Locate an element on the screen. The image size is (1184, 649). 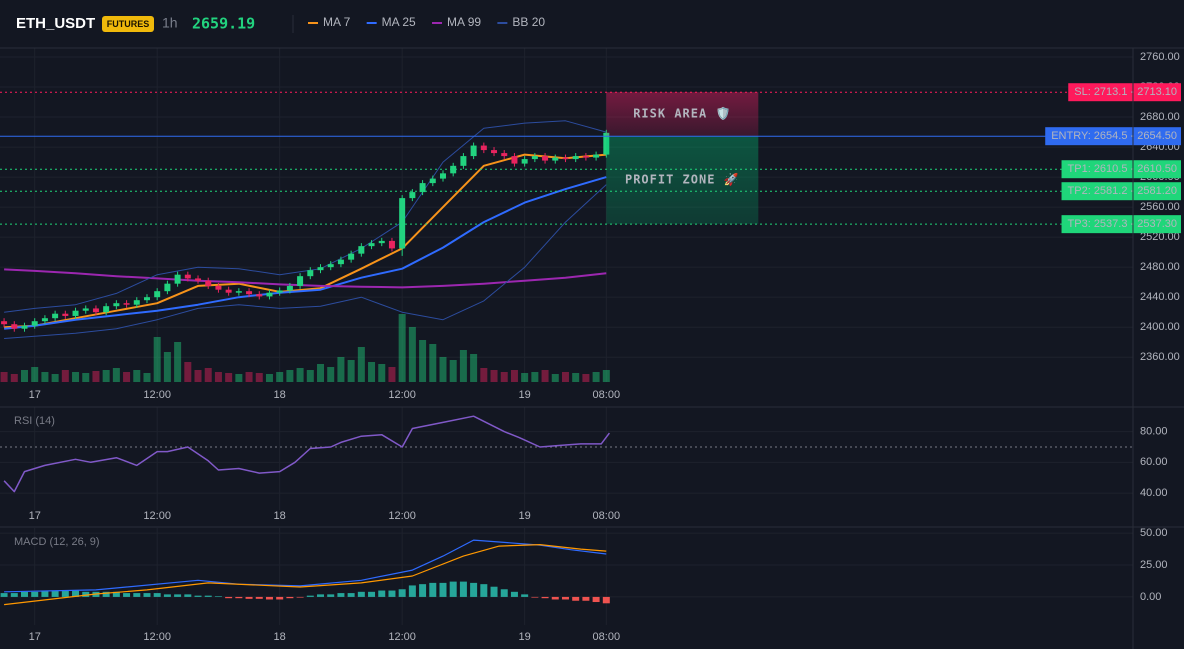
y-tick-label: 2760.00 is located at coordinates (1160, 57).